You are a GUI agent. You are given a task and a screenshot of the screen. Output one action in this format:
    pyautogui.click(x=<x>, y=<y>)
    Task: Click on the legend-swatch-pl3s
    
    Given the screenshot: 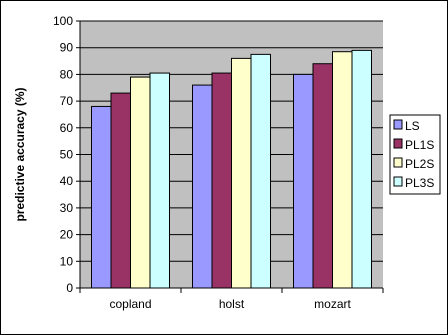 What is the action you would take?
    pyautogui.click(x=398, y=181)
    